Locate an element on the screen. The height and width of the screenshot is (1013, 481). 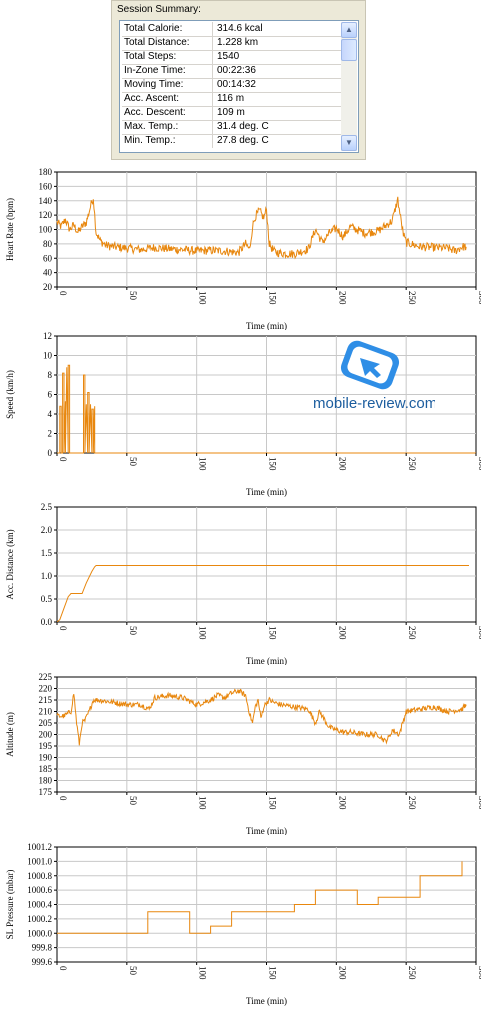
y-tick-label: 1001.0 is located at coordinates (39, 861).